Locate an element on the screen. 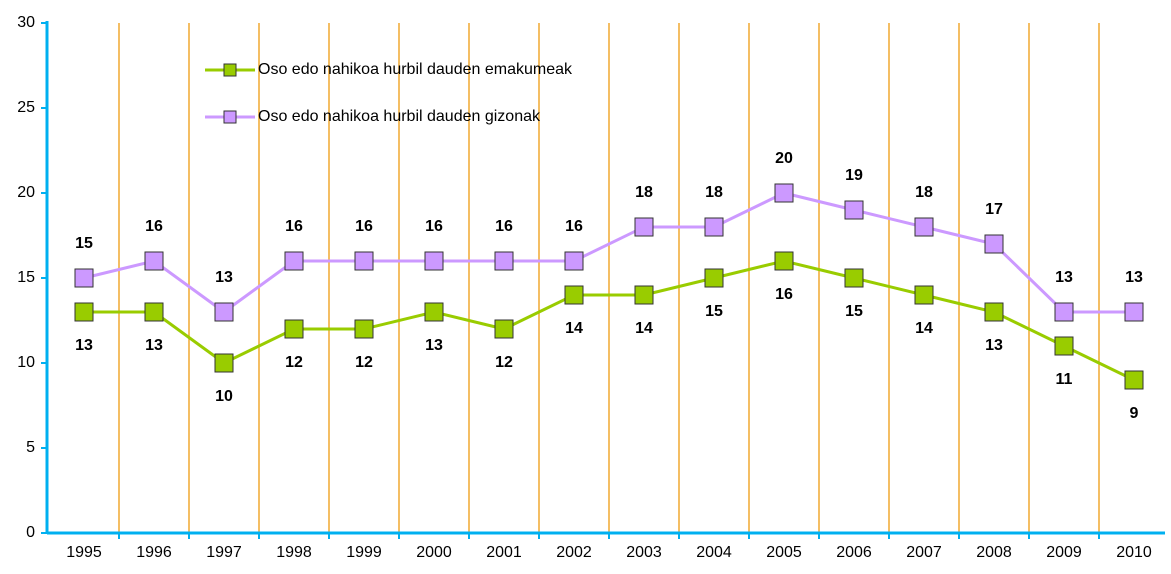 Image resolution: width=1171 pixels, height=574 pixels. data-label: 11 is located at coordinates (1064, 379).